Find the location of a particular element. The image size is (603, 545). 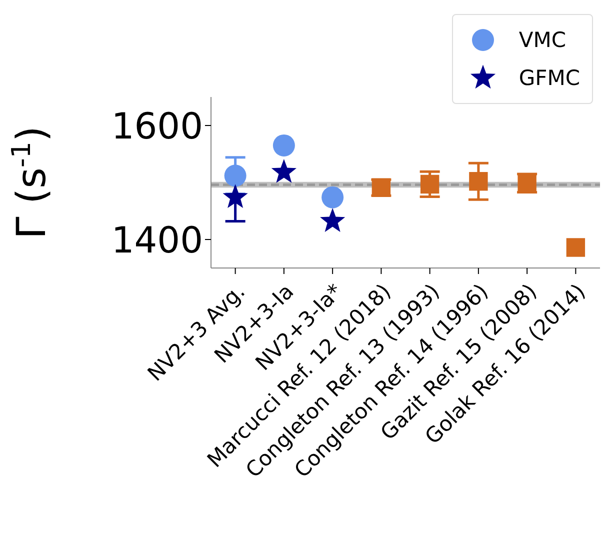

y-tick-label: 1400 is located at coordinates (157, 241).